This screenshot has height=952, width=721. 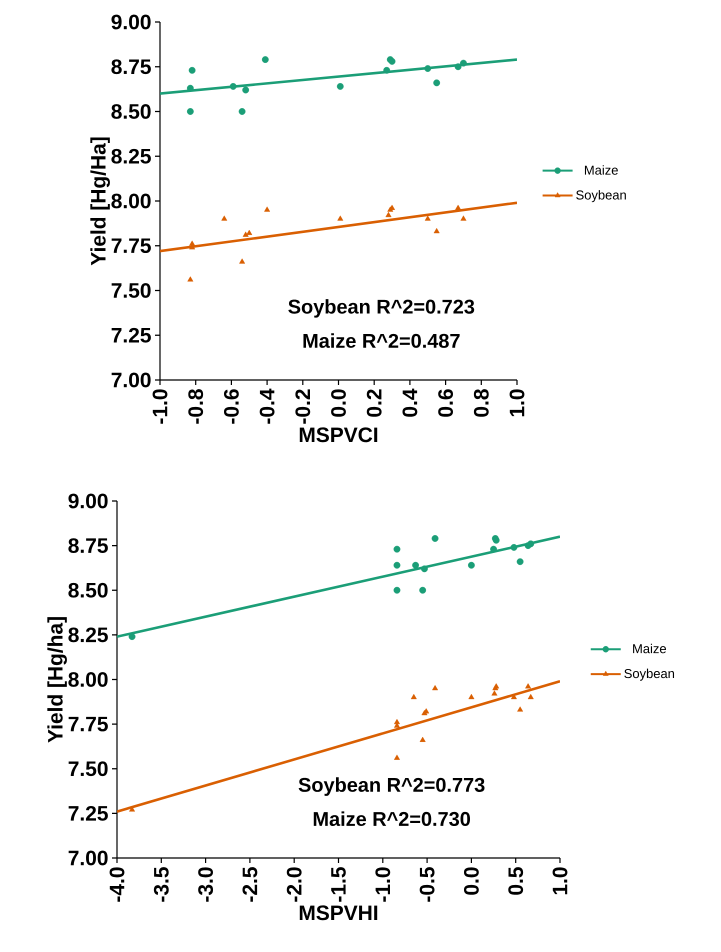 I want to click on x-tick-label: -0.5, so click(x=427, y=884).